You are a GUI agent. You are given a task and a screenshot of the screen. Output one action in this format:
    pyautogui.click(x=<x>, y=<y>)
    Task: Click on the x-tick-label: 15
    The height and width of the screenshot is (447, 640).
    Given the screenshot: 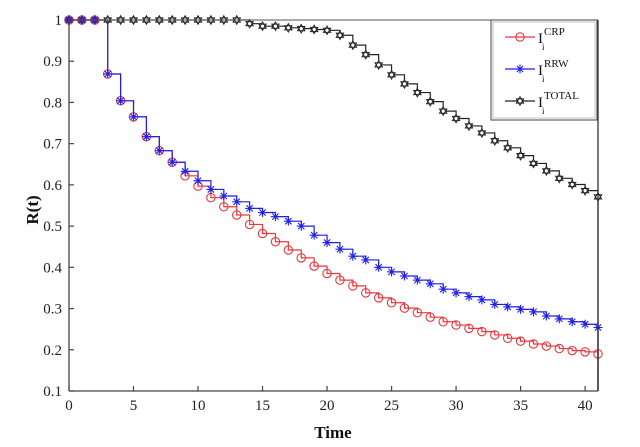 What is the action you would take?
    pyautogui.click(x=262, y=406)
    